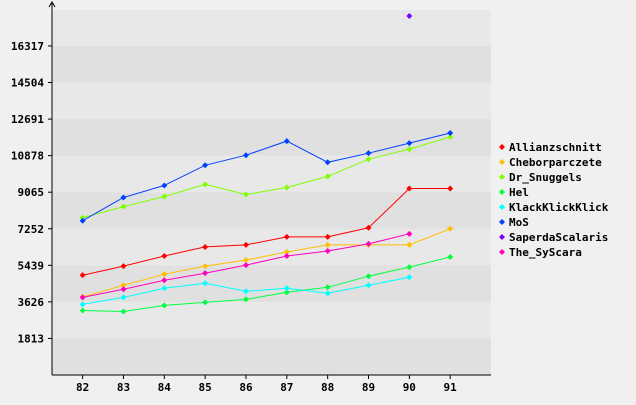 The width and height of the screenshot is (636, 405). I want to click on legend-marker-mos, so click(502, 222).